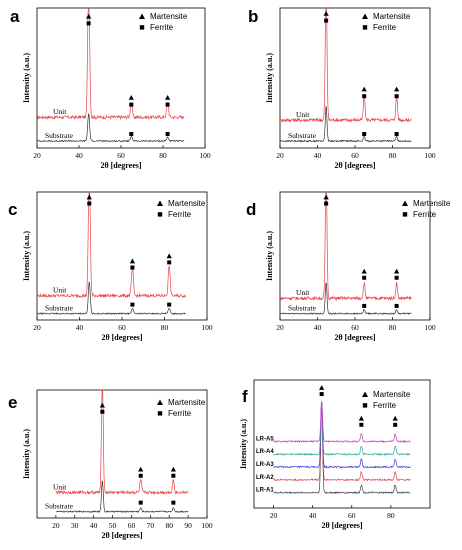 Image resolution: width=462 pixels, height=550 pixels. Describe the element at coordinates (75, 525) in the screenshot. I see `x-tick-label: 30` at that location.